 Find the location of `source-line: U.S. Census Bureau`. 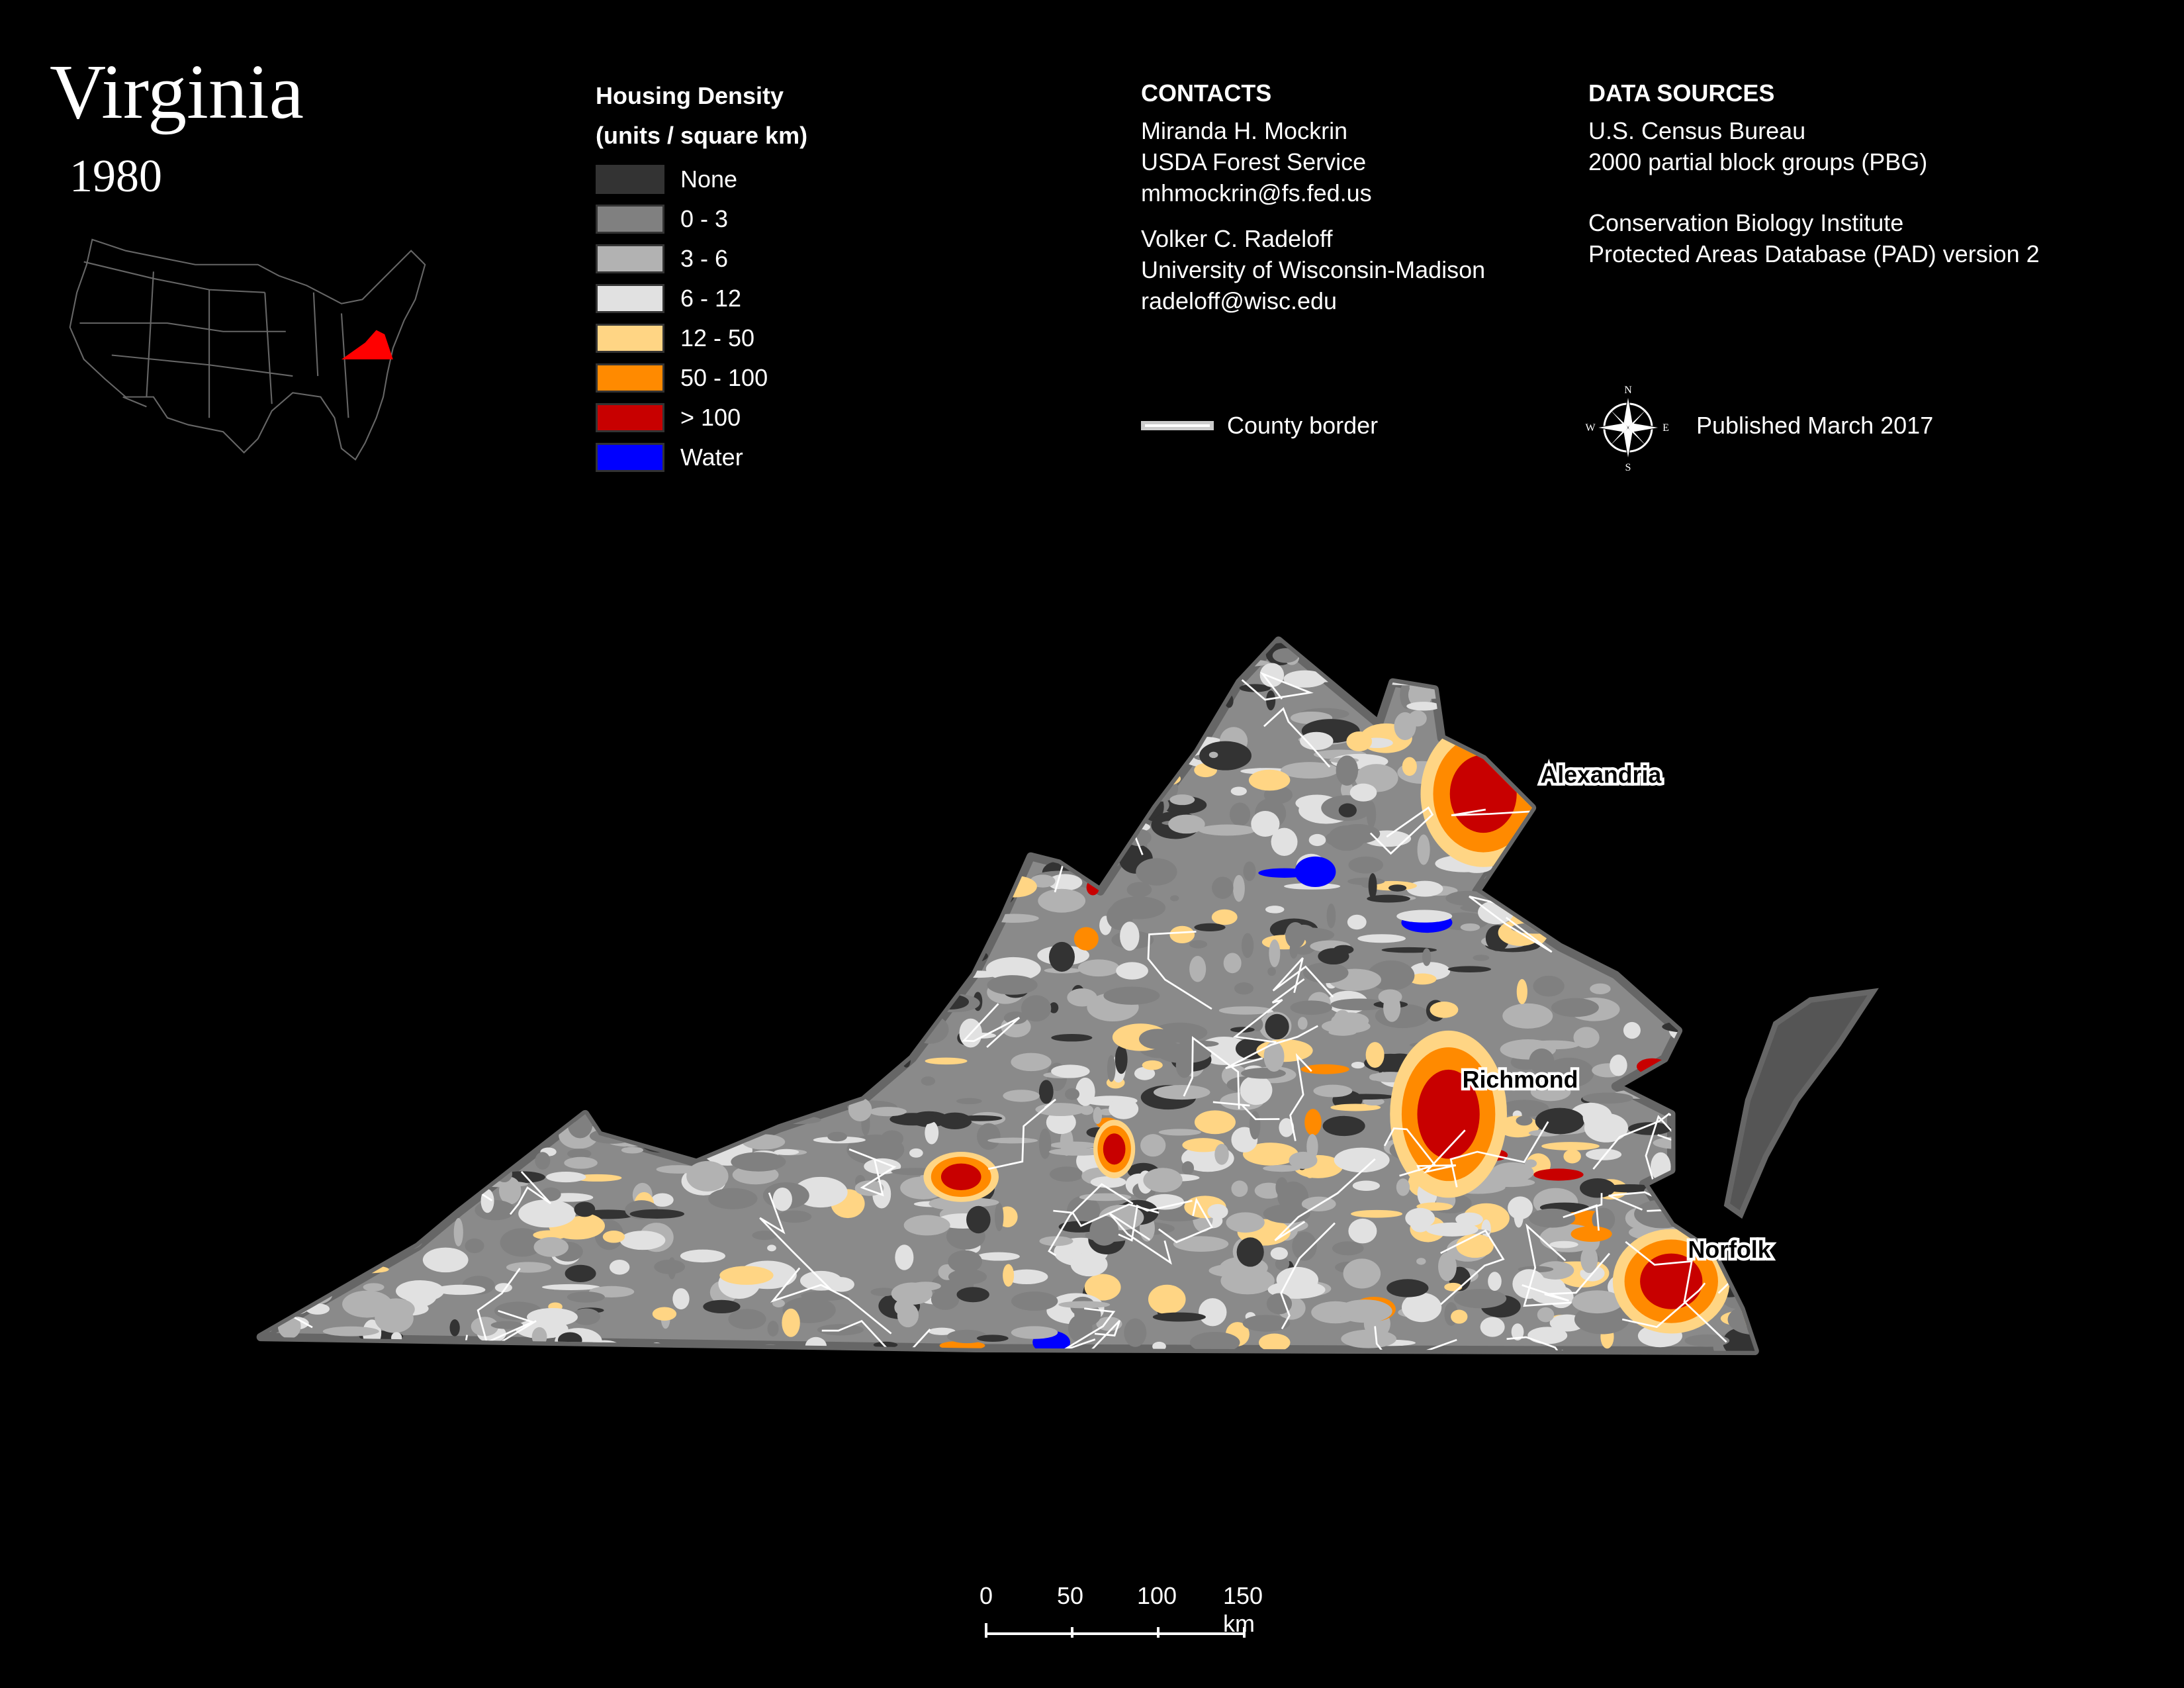

source-line: U.S. Census Bureau is located at coordinates (1697, 130).